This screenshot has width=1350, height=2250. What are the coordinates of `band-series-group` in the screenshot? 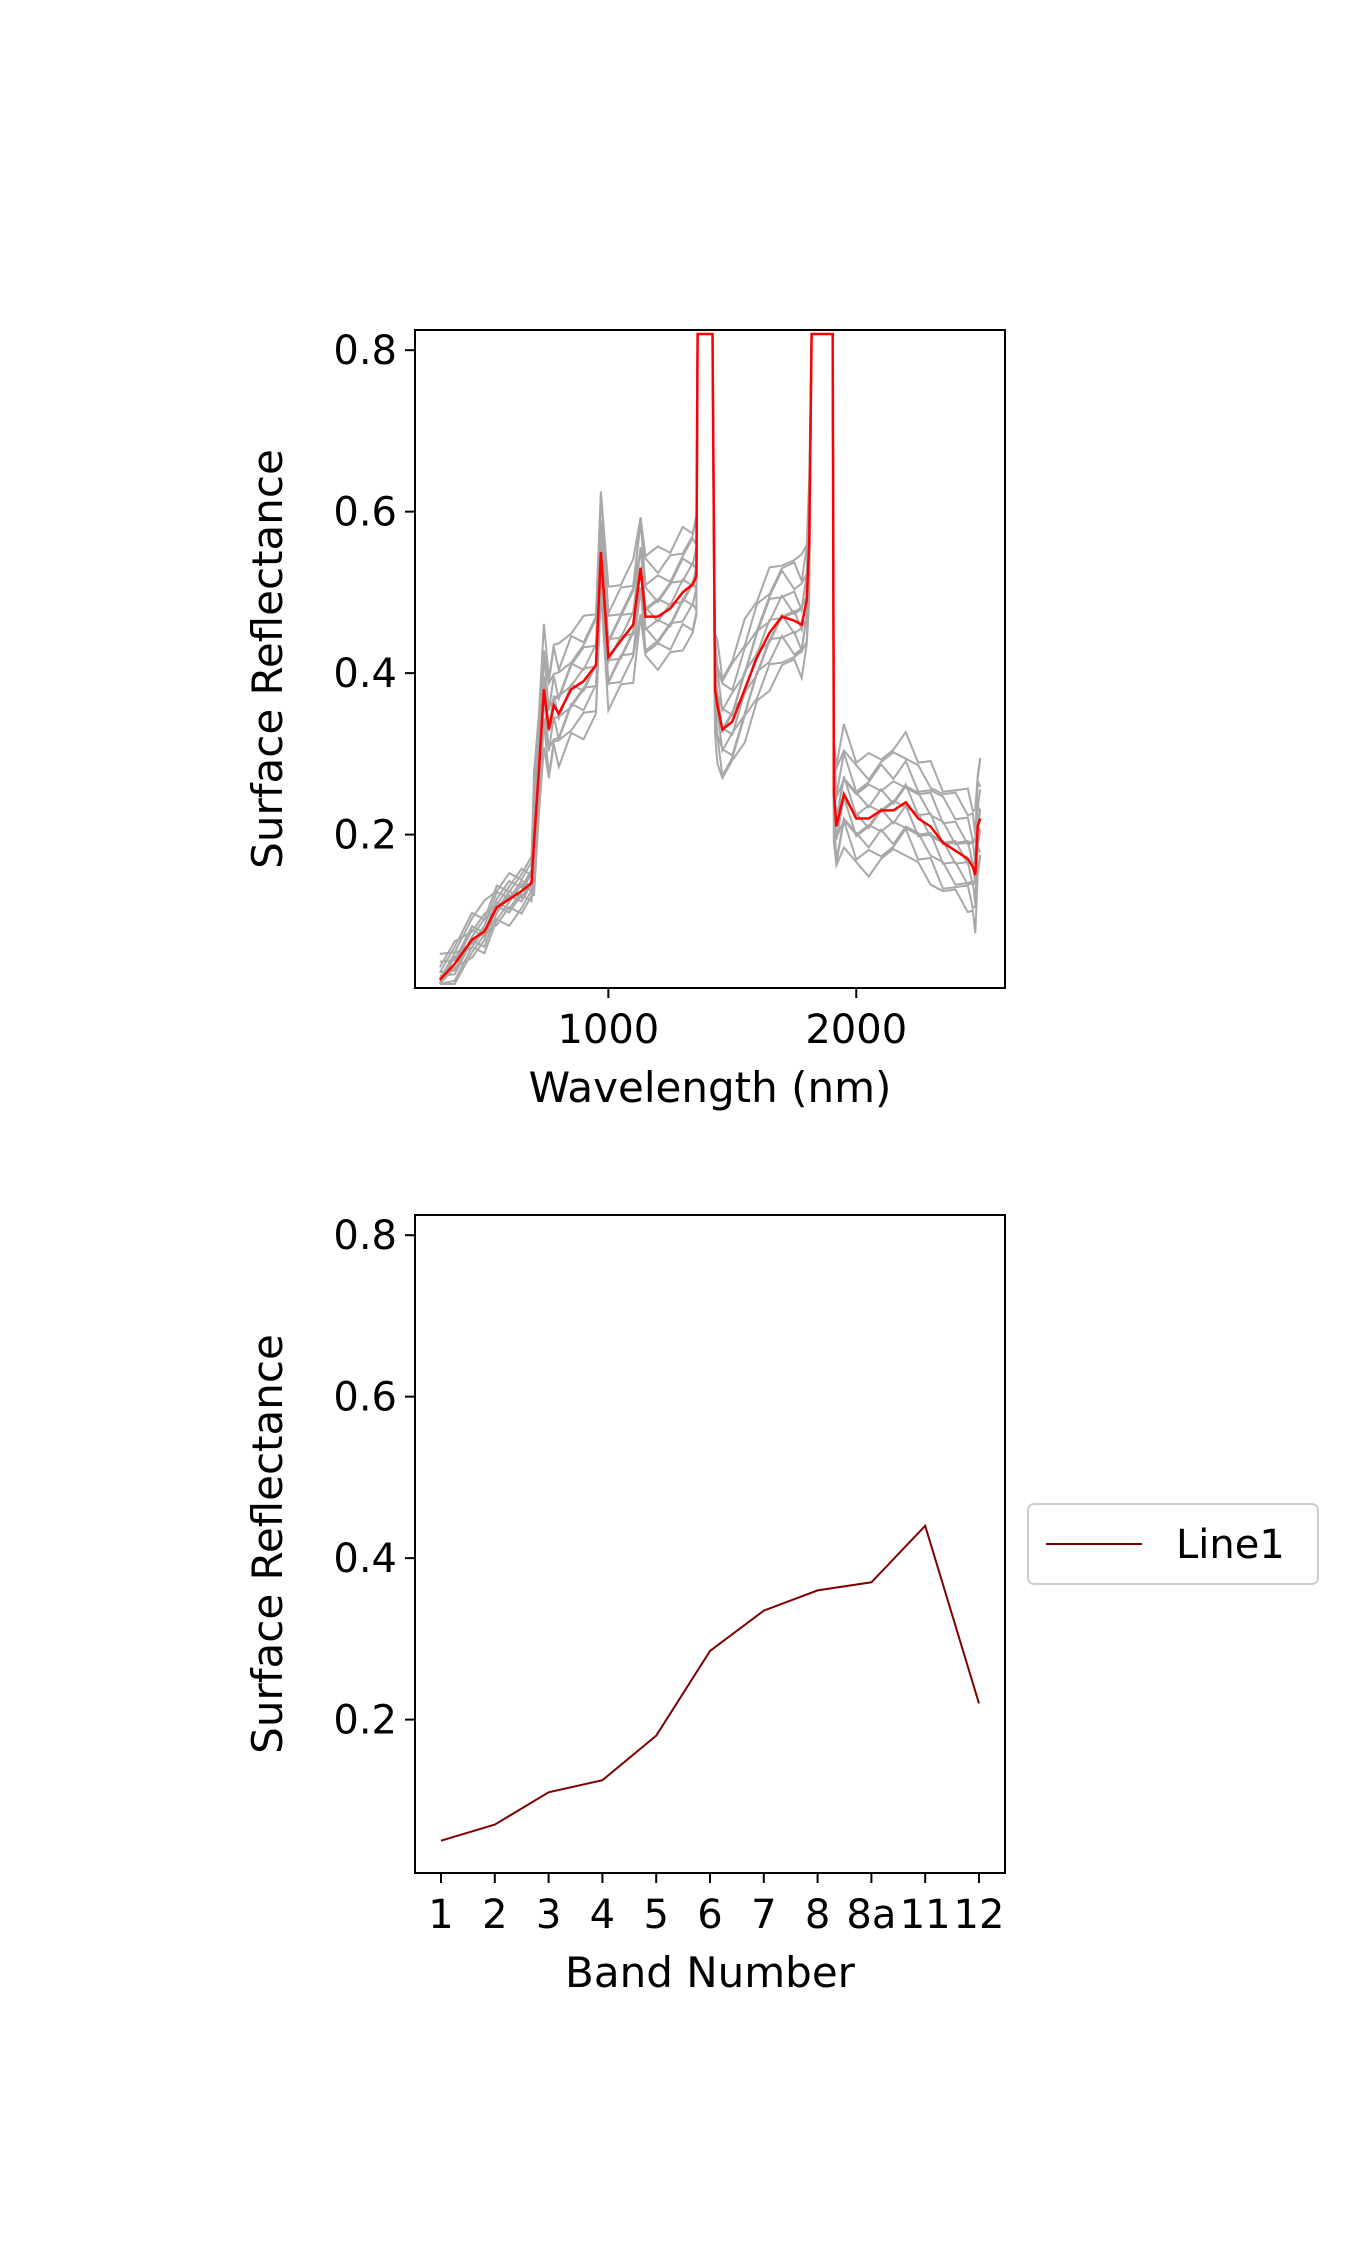 It's located at (710, 1682).